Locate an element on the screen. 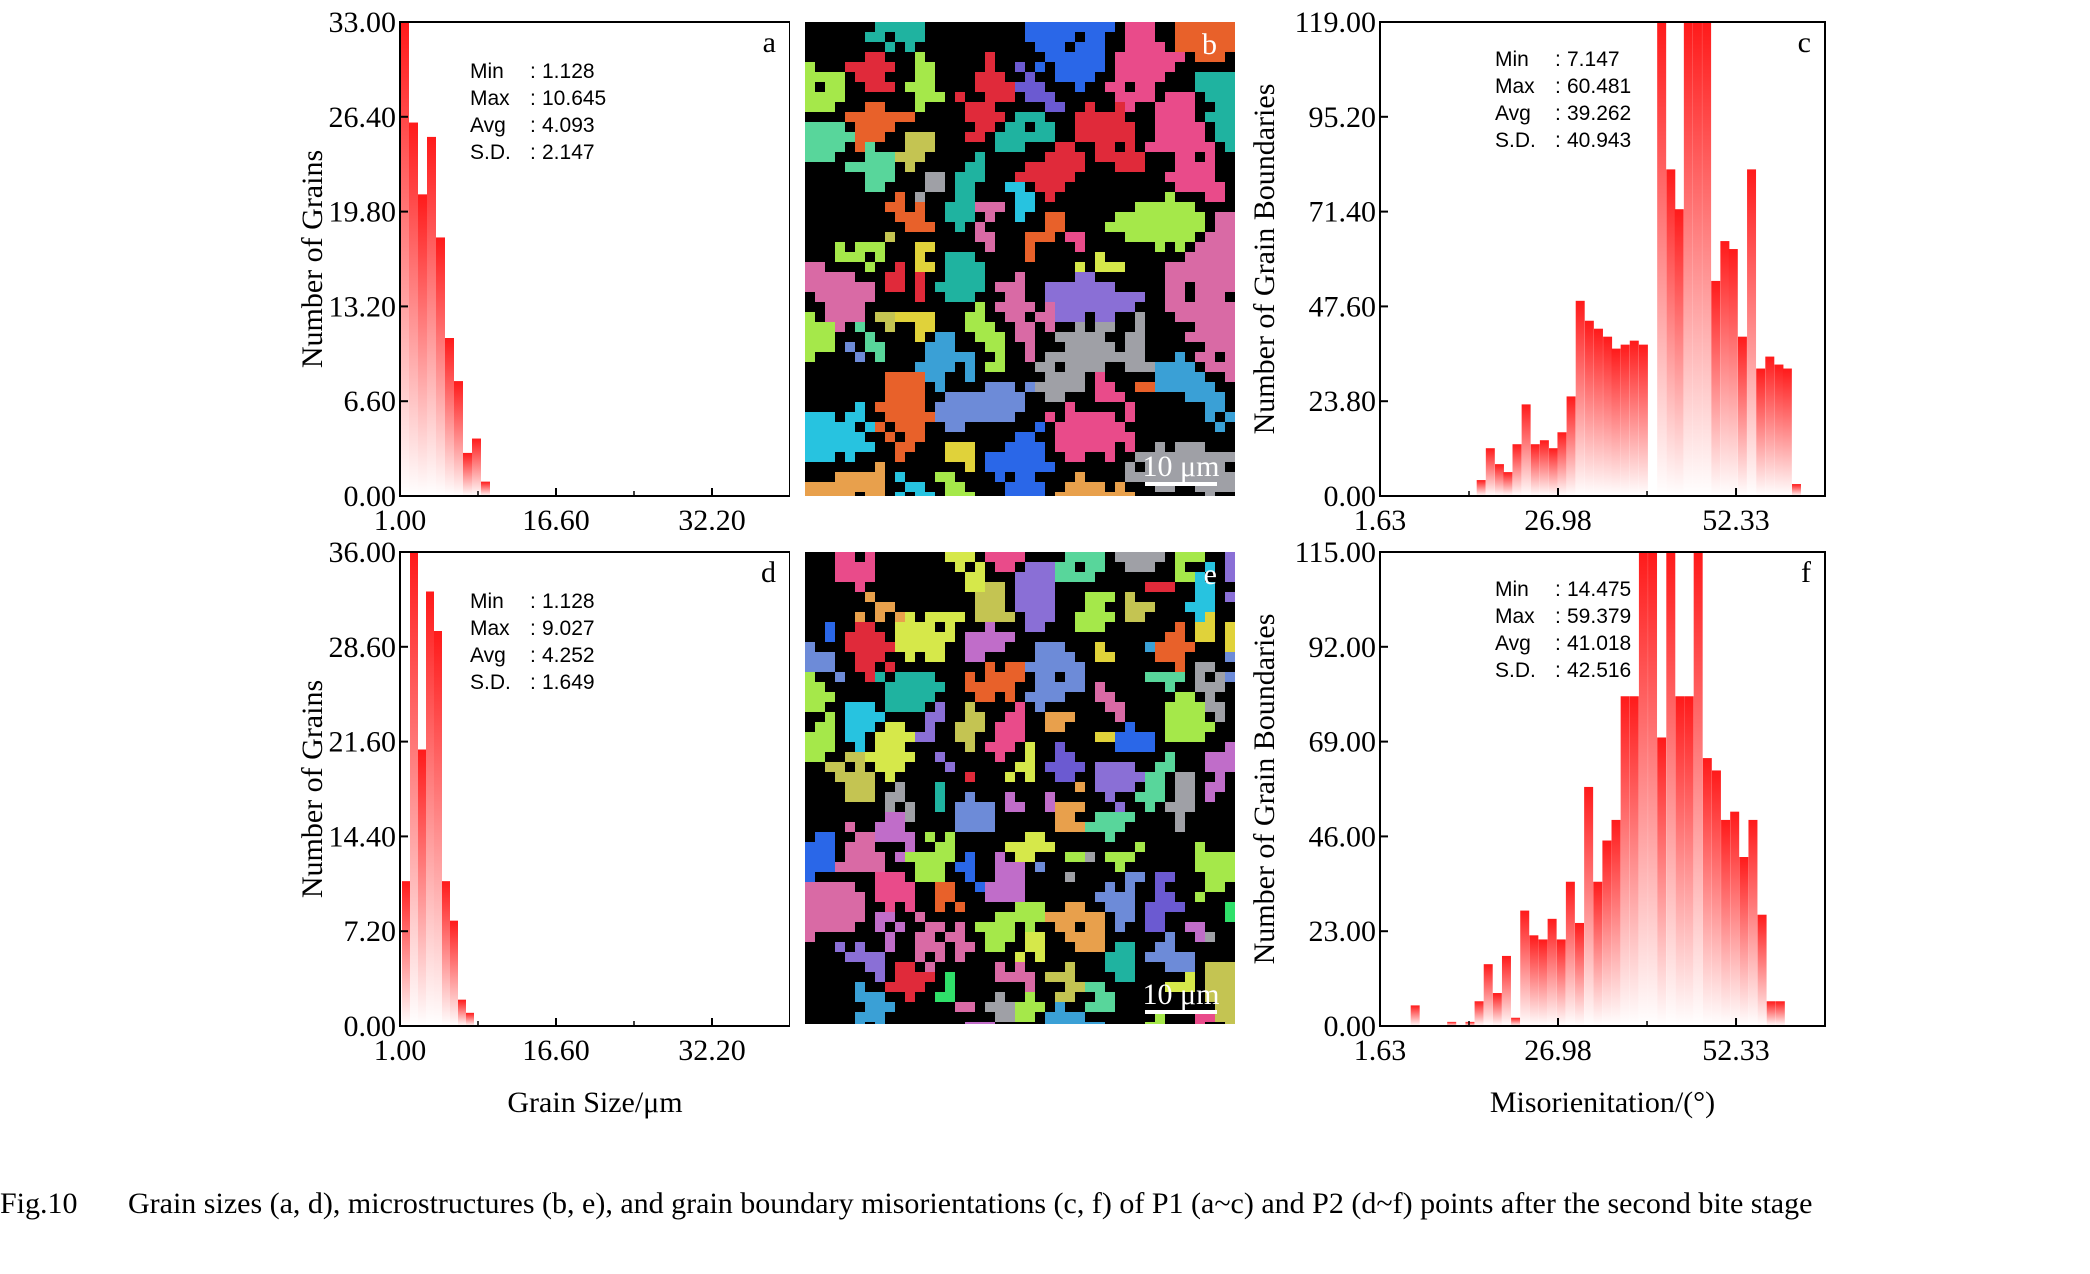  y-tick-label: 71.40 is located at coordinates (1343, 212).